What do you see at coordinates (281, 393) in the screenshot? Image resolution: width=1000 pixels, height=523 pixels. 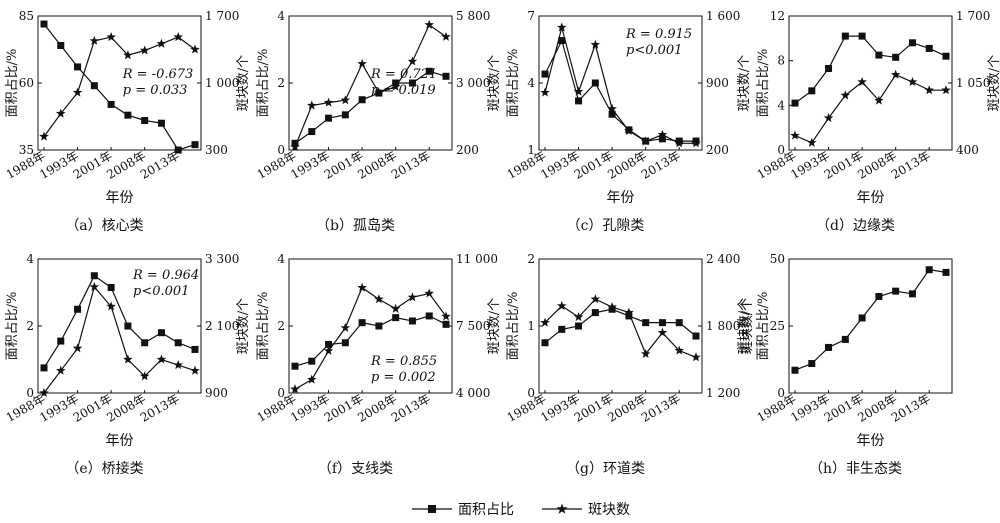 I see `left-tick-label: 0` at bounding box center [281, 393].